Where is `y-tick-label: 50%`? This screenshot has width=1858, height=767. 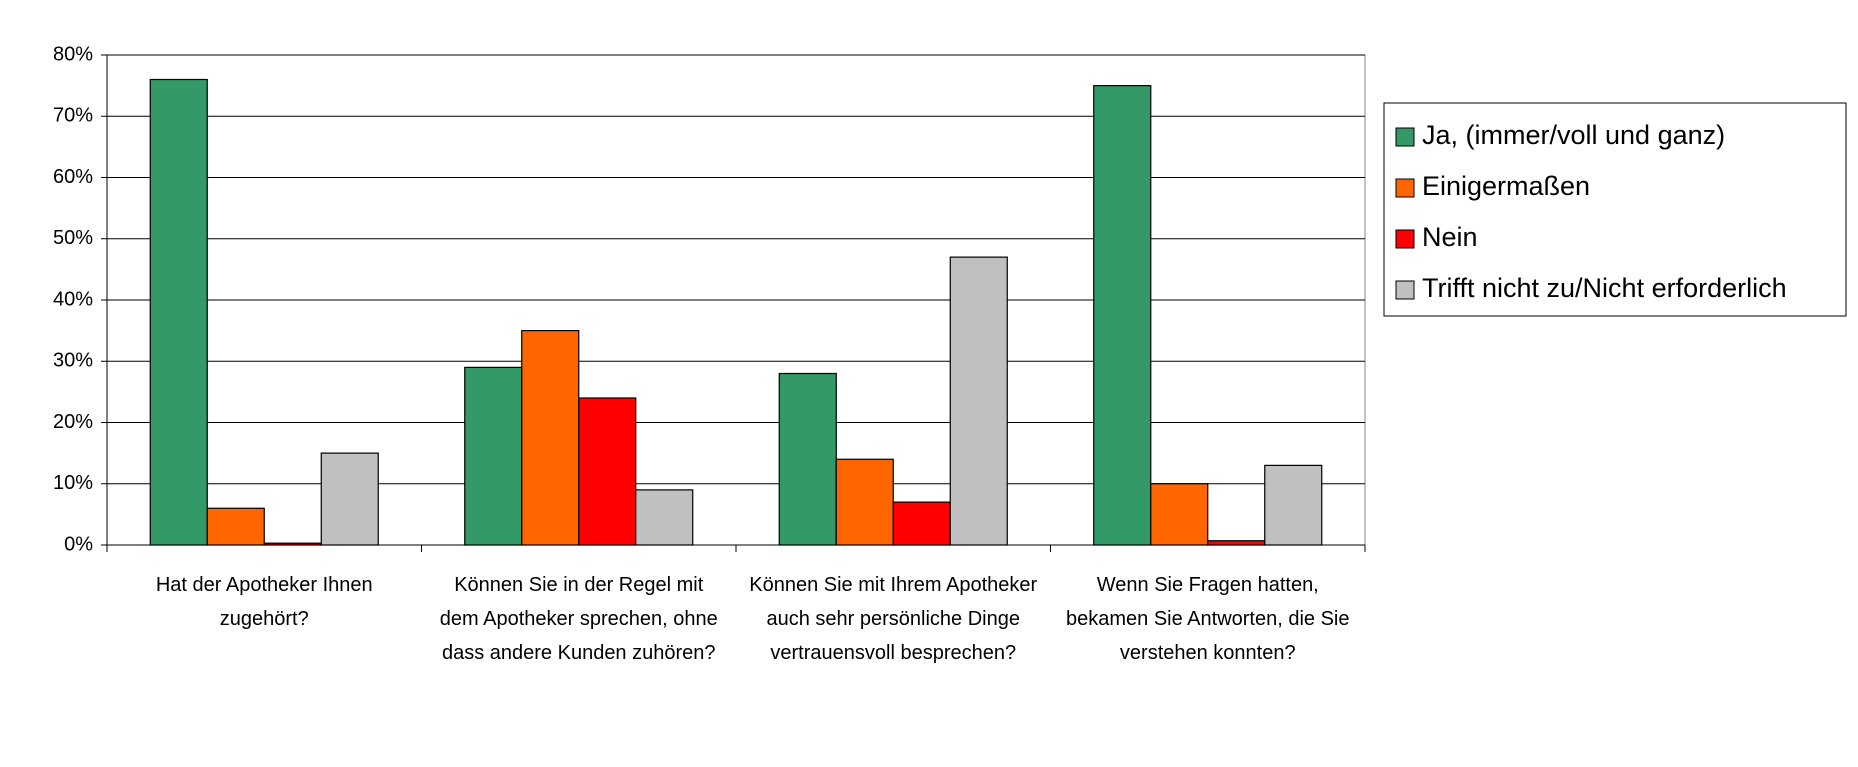
y-tick-label: 50% is located at coordinates (73, 238).